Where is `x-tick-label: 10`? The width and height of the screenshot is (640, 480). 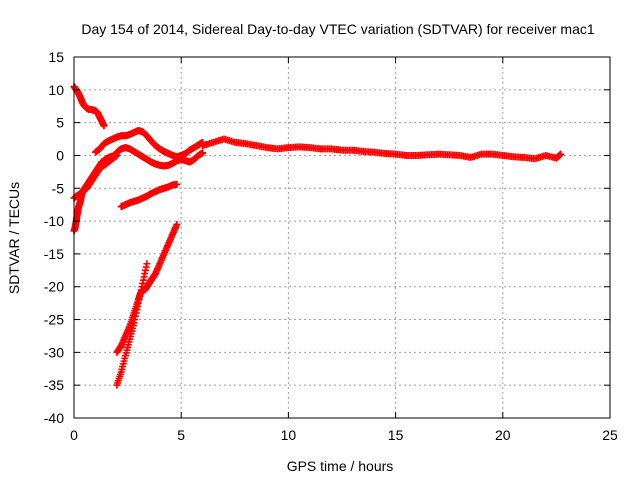
x-tick-label: 10 is located at coordinates (289, 435).